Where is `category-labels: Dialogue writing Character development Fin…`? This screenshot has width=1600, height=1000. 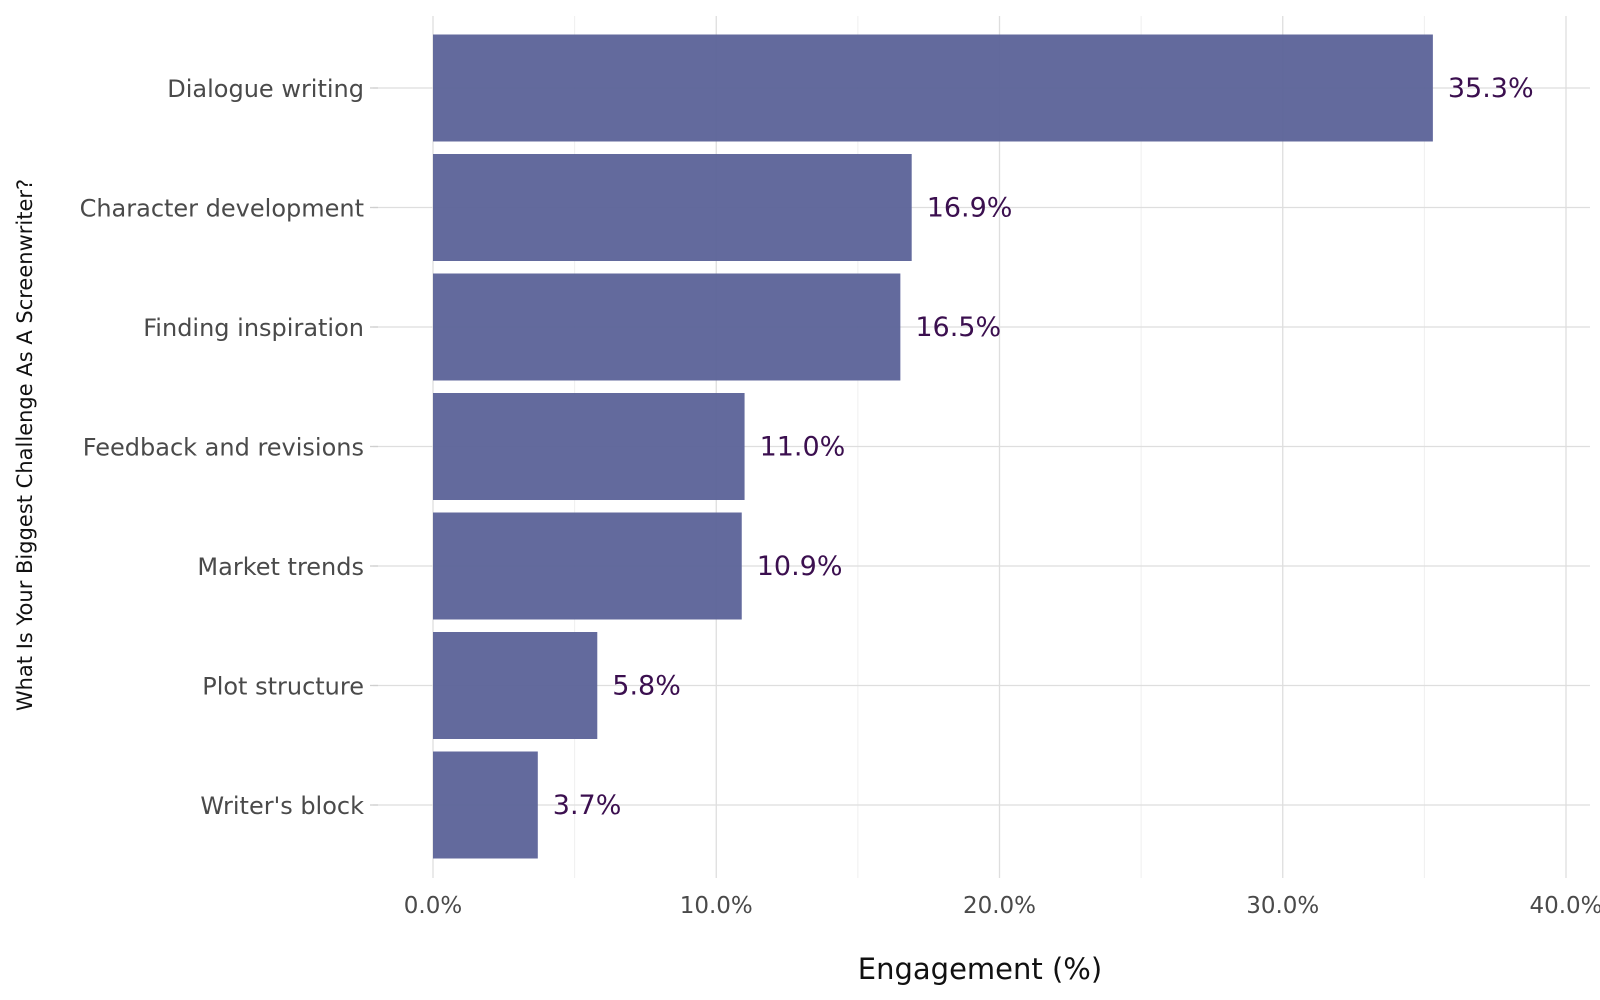
category-labels: Dialogue writing Character development Fin… is located at coordinates (222, 447).